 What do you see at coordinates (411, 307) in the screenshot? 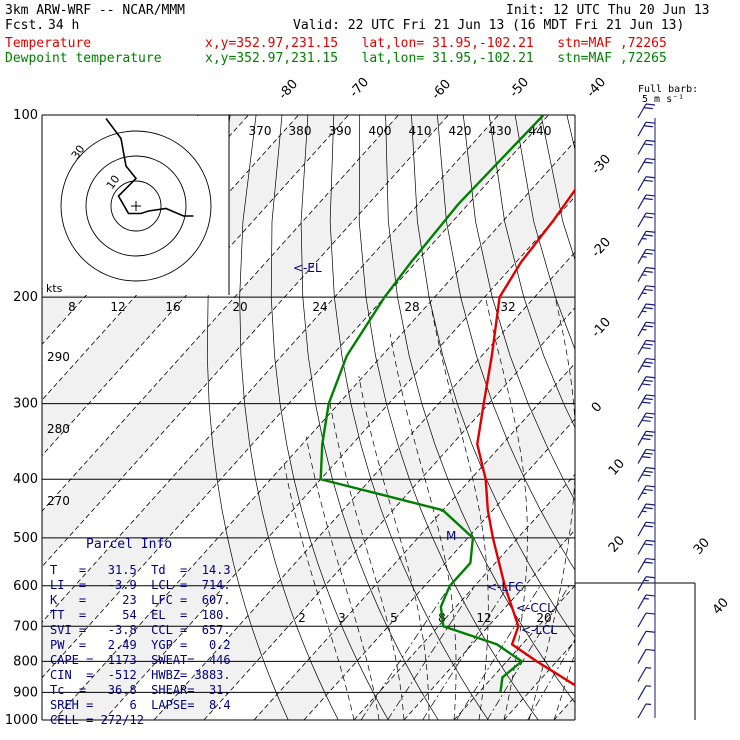
I see `mixing-ratio-label: 28` at bounding box center [411, 307].